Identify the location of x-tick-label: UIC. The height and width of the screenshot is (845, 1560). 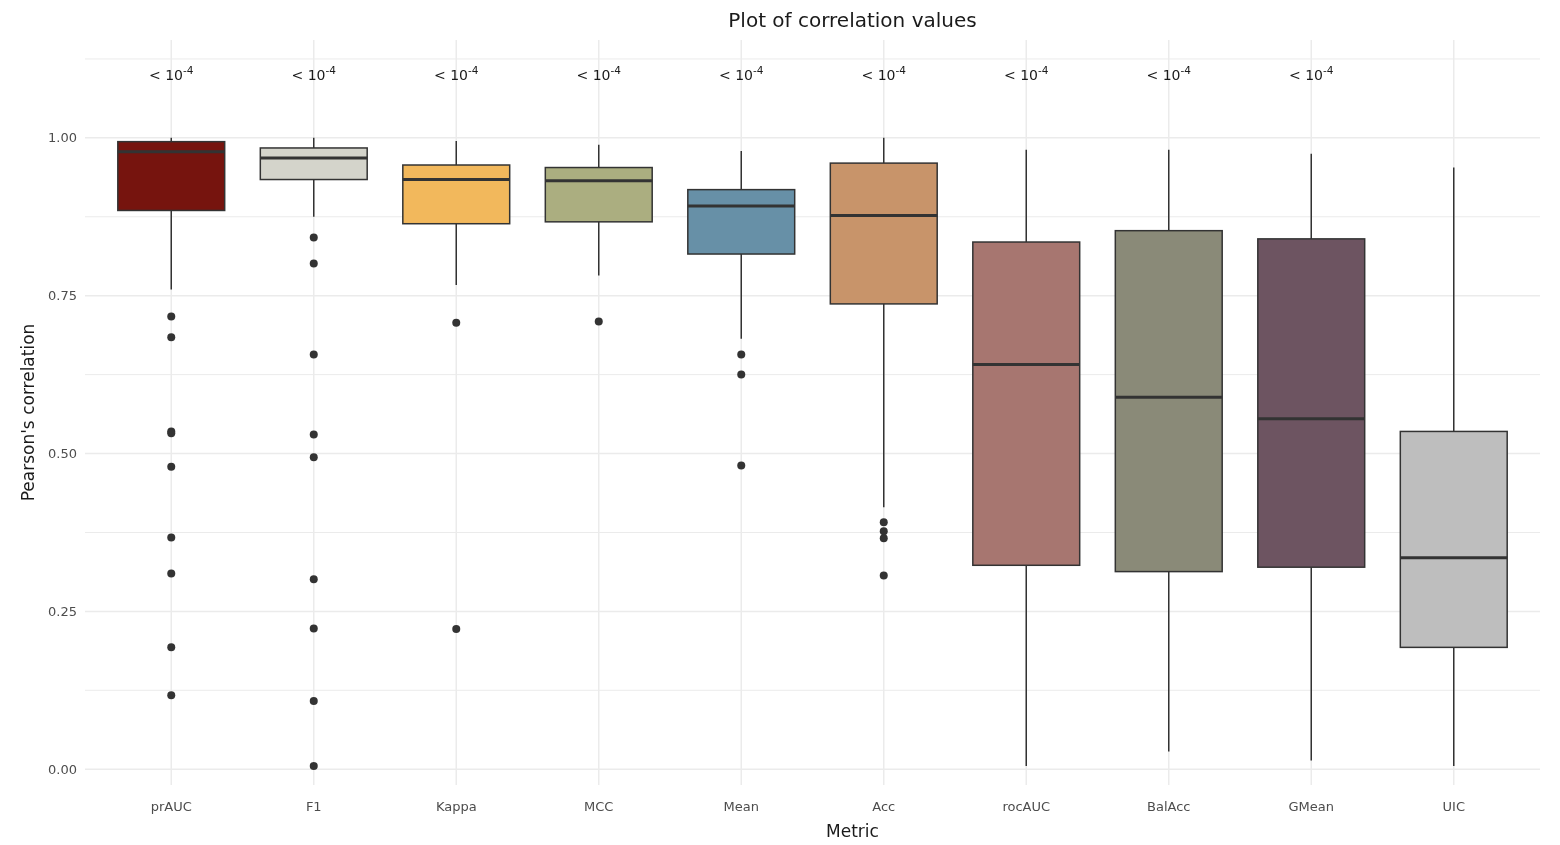
(1453, 806).